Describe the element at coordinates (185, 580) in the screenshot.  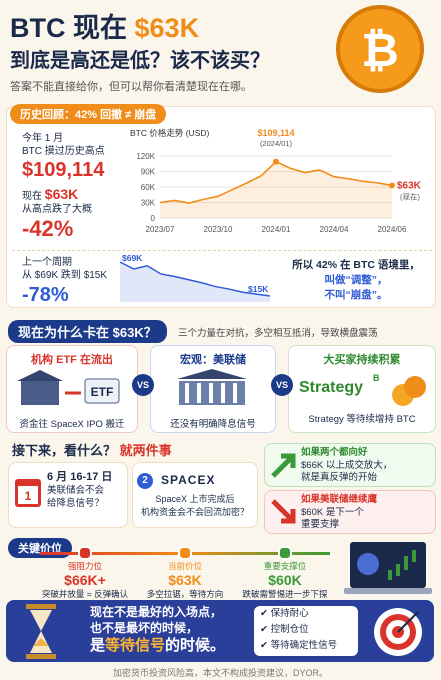
I see `level-price: $63K` at that location.